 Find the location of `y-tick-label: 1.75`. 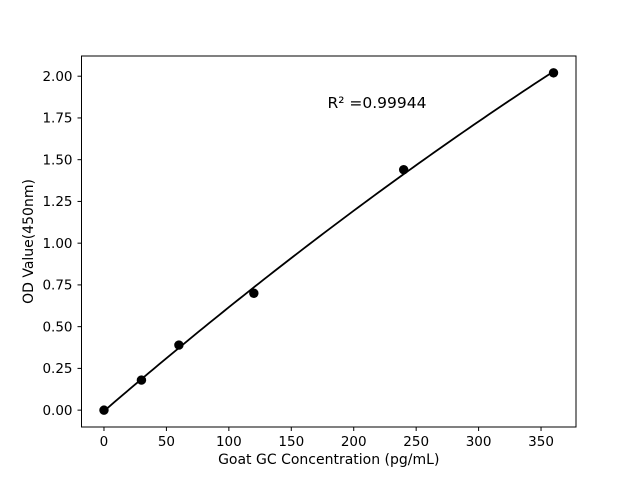

y-tick-label: 1.75 is located at coordinates (57, 119).